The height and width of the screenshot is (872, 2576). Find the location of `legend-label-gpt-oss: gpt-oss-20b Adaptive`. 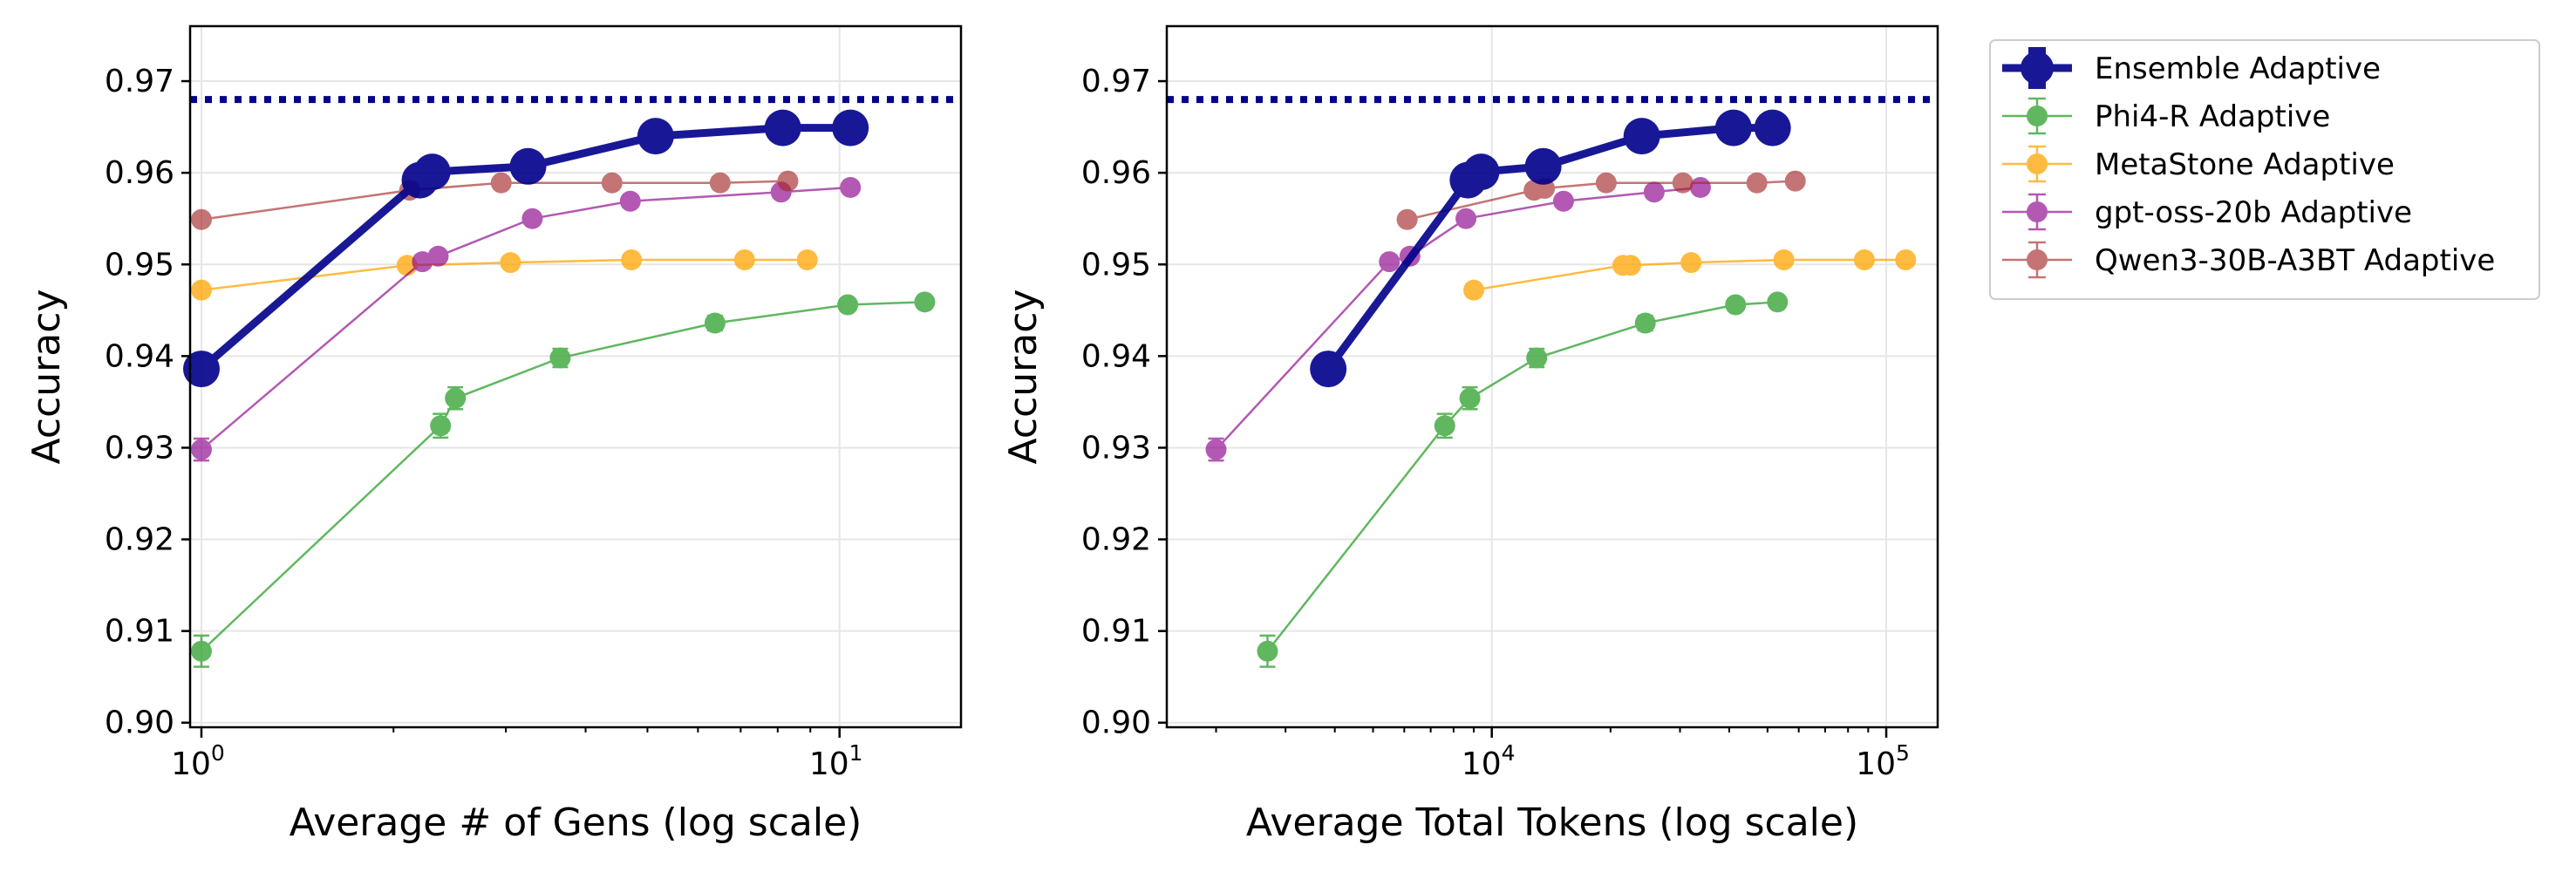

legend-label-gpt-oss: gpt-oss-20b Adaptive is located at coordinates (2254, 212).